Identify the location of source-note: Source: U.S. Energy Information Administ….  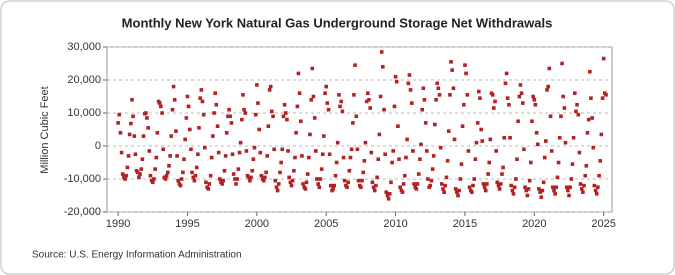
(137, 255).